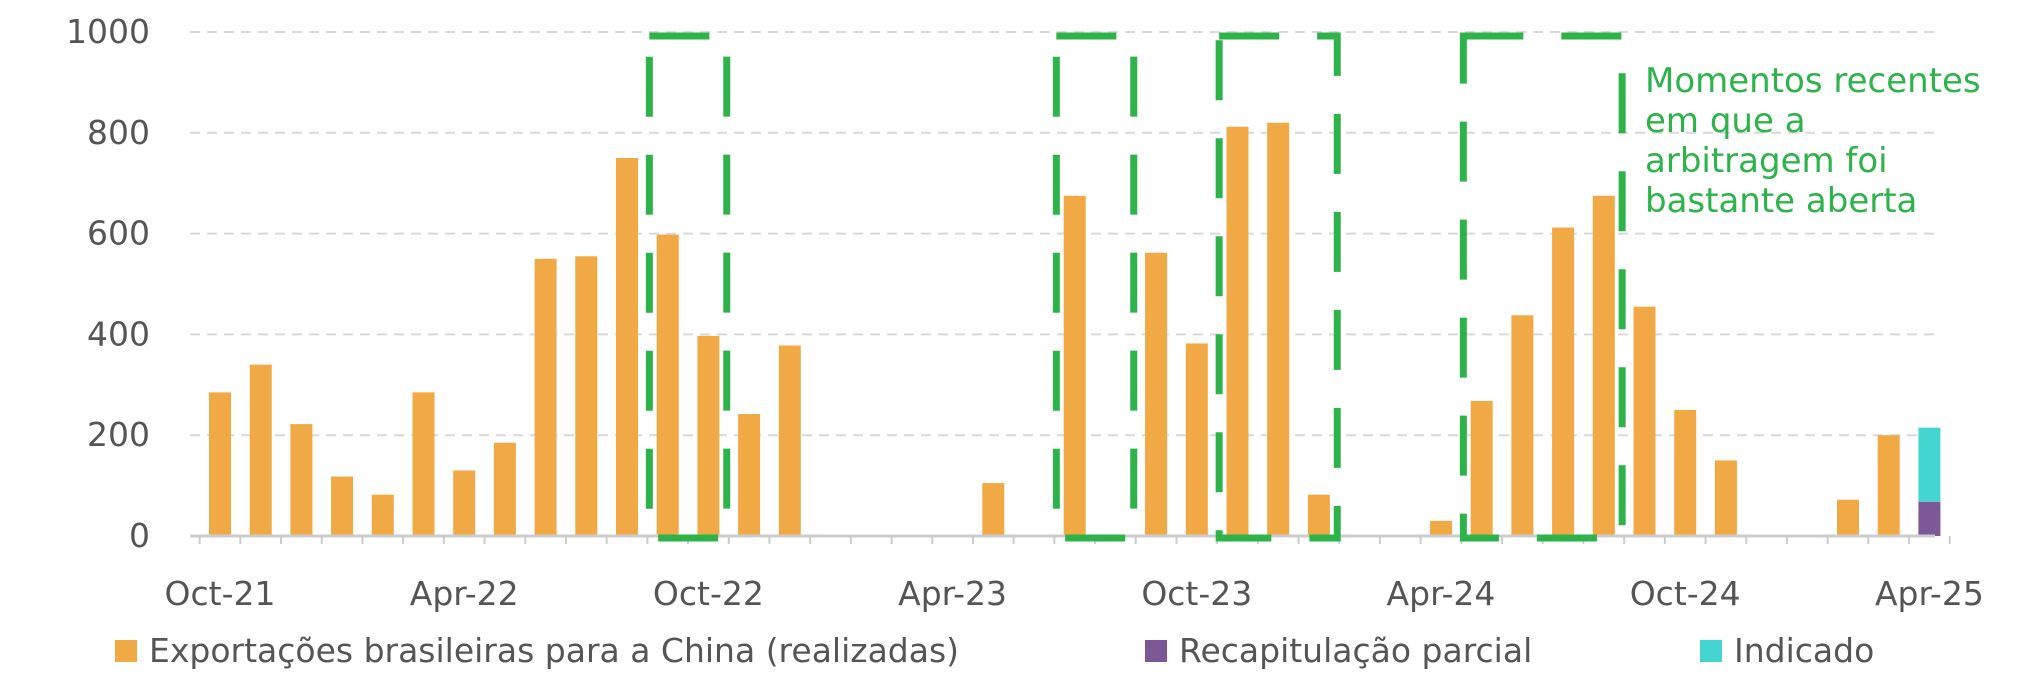  Describe the element at coordinates (108, 31) in the screenshot. I see `y-tick-label: 1000` at that location.